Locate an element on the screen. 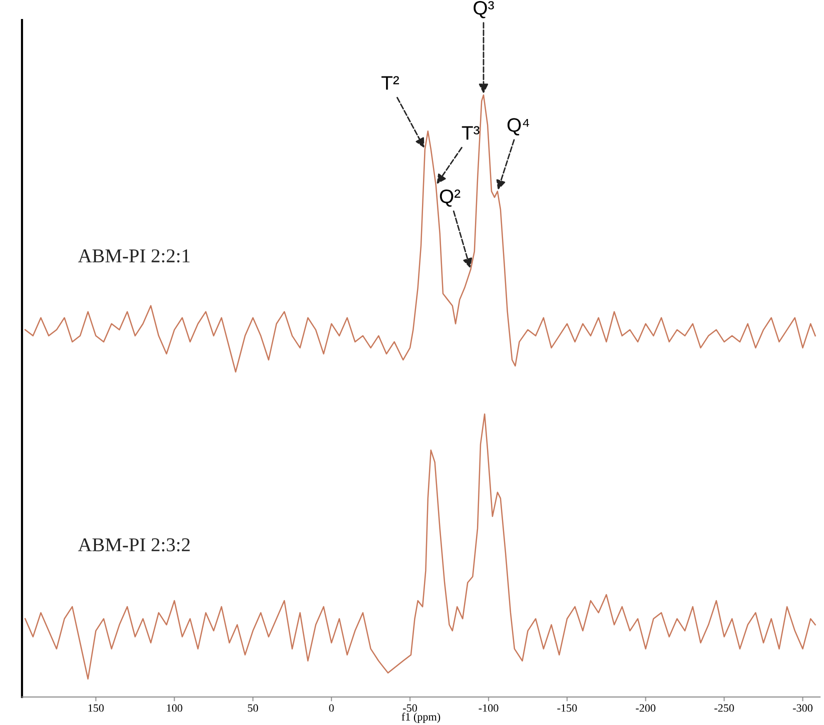  x-tick-label: -100 is located at coordinates (488, 708).